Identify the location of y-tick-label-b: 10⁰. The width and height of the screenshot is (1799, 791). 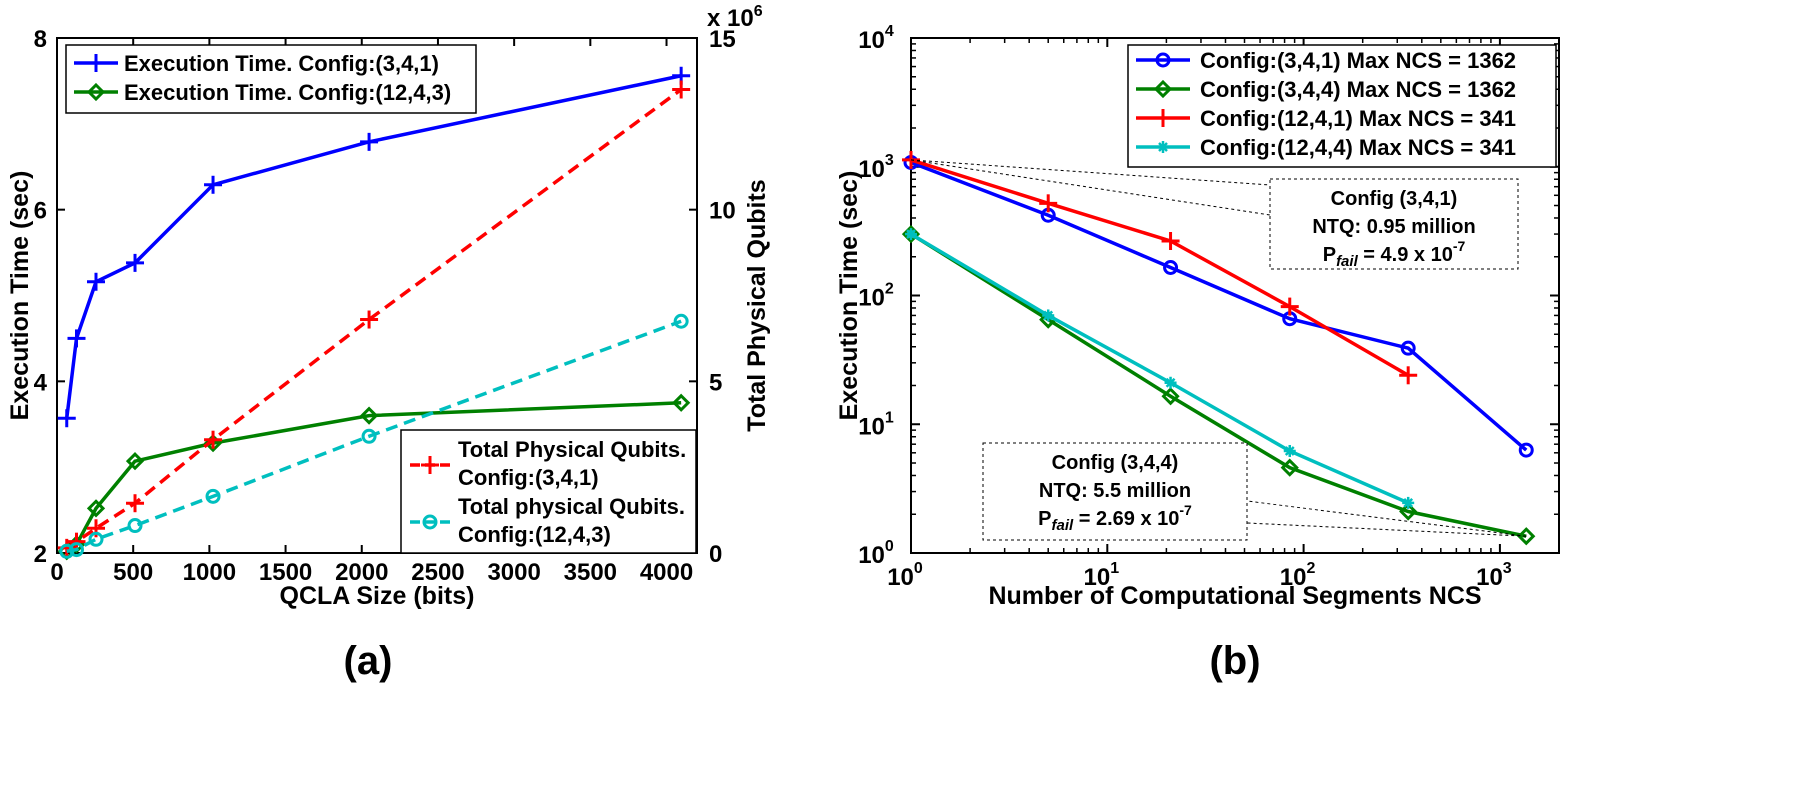
(876, 553).